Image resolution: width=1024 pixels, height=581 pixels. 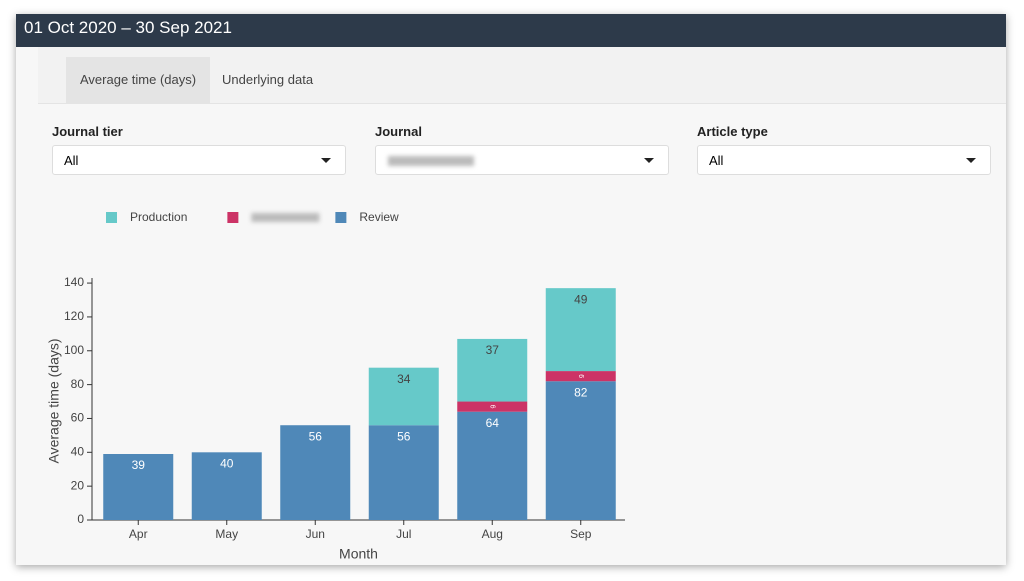 What do you see at coordinates (315, 534) in the screenshot?
I see `x-tick-label: Jun` at bounding box center [315, 534].